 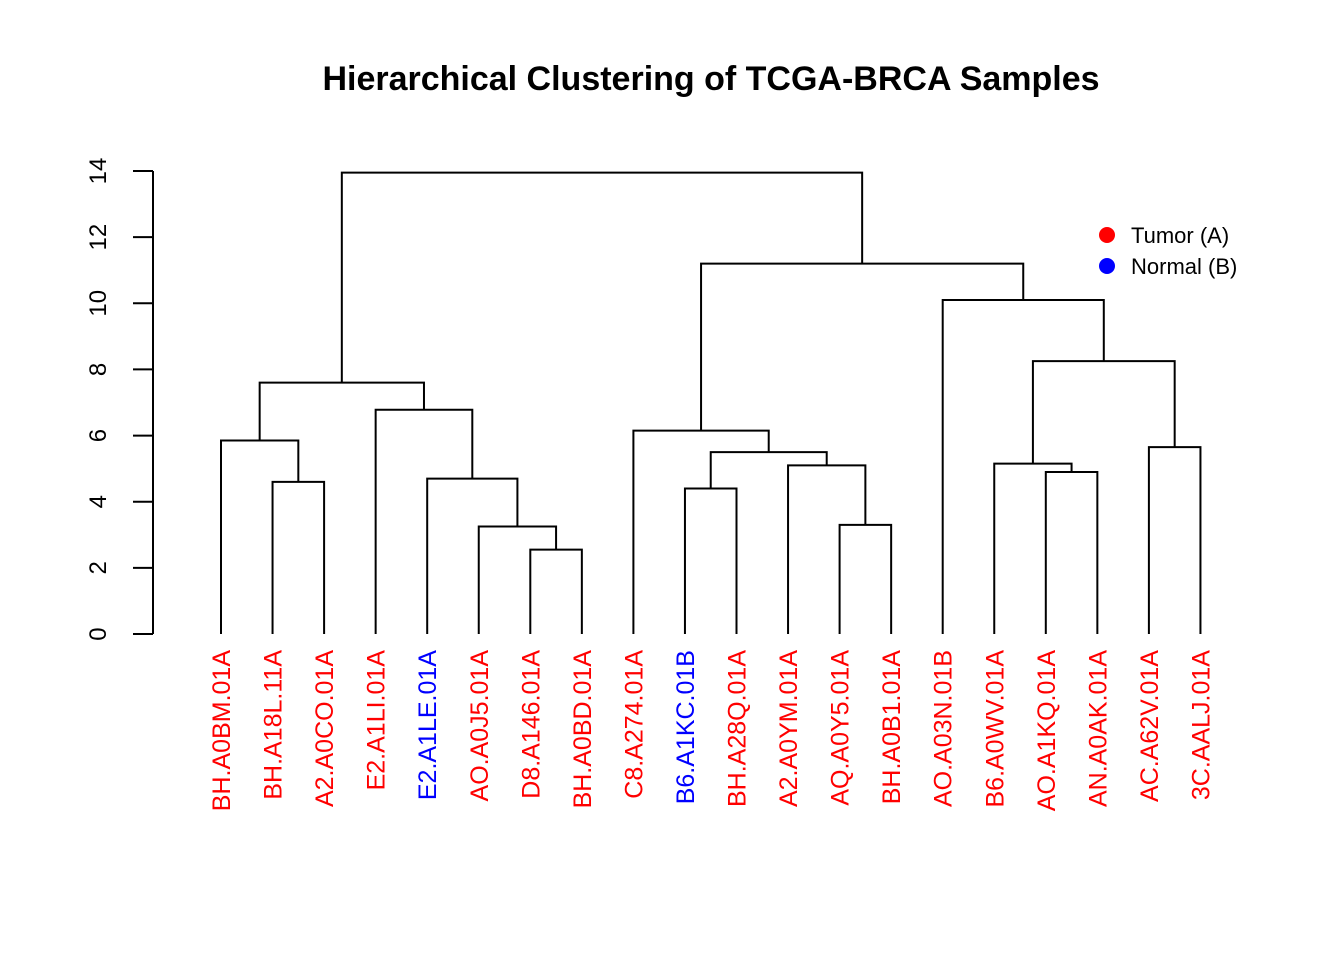 What do you see at coordinates (1180, 235) in the screenshot?
I see `legend-label-tumor: Tumor (A)` at bounding box center [1180, 235].